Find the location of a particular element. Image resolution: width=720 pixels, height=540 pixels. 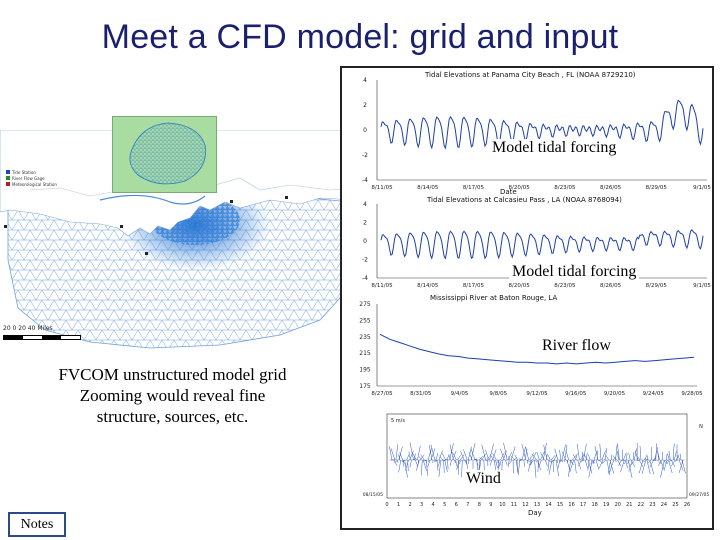

y-tick-label: 175 is located at coordinates (365, 386).